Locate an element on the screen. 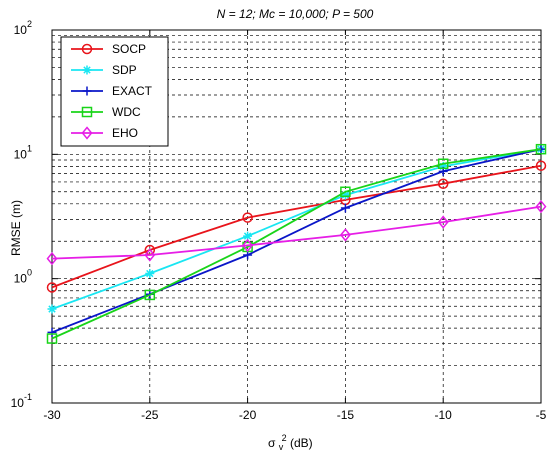 The width and height of the screenshot is (550, 459). x-tick-label: -5 is located at coordinates (541, 415).